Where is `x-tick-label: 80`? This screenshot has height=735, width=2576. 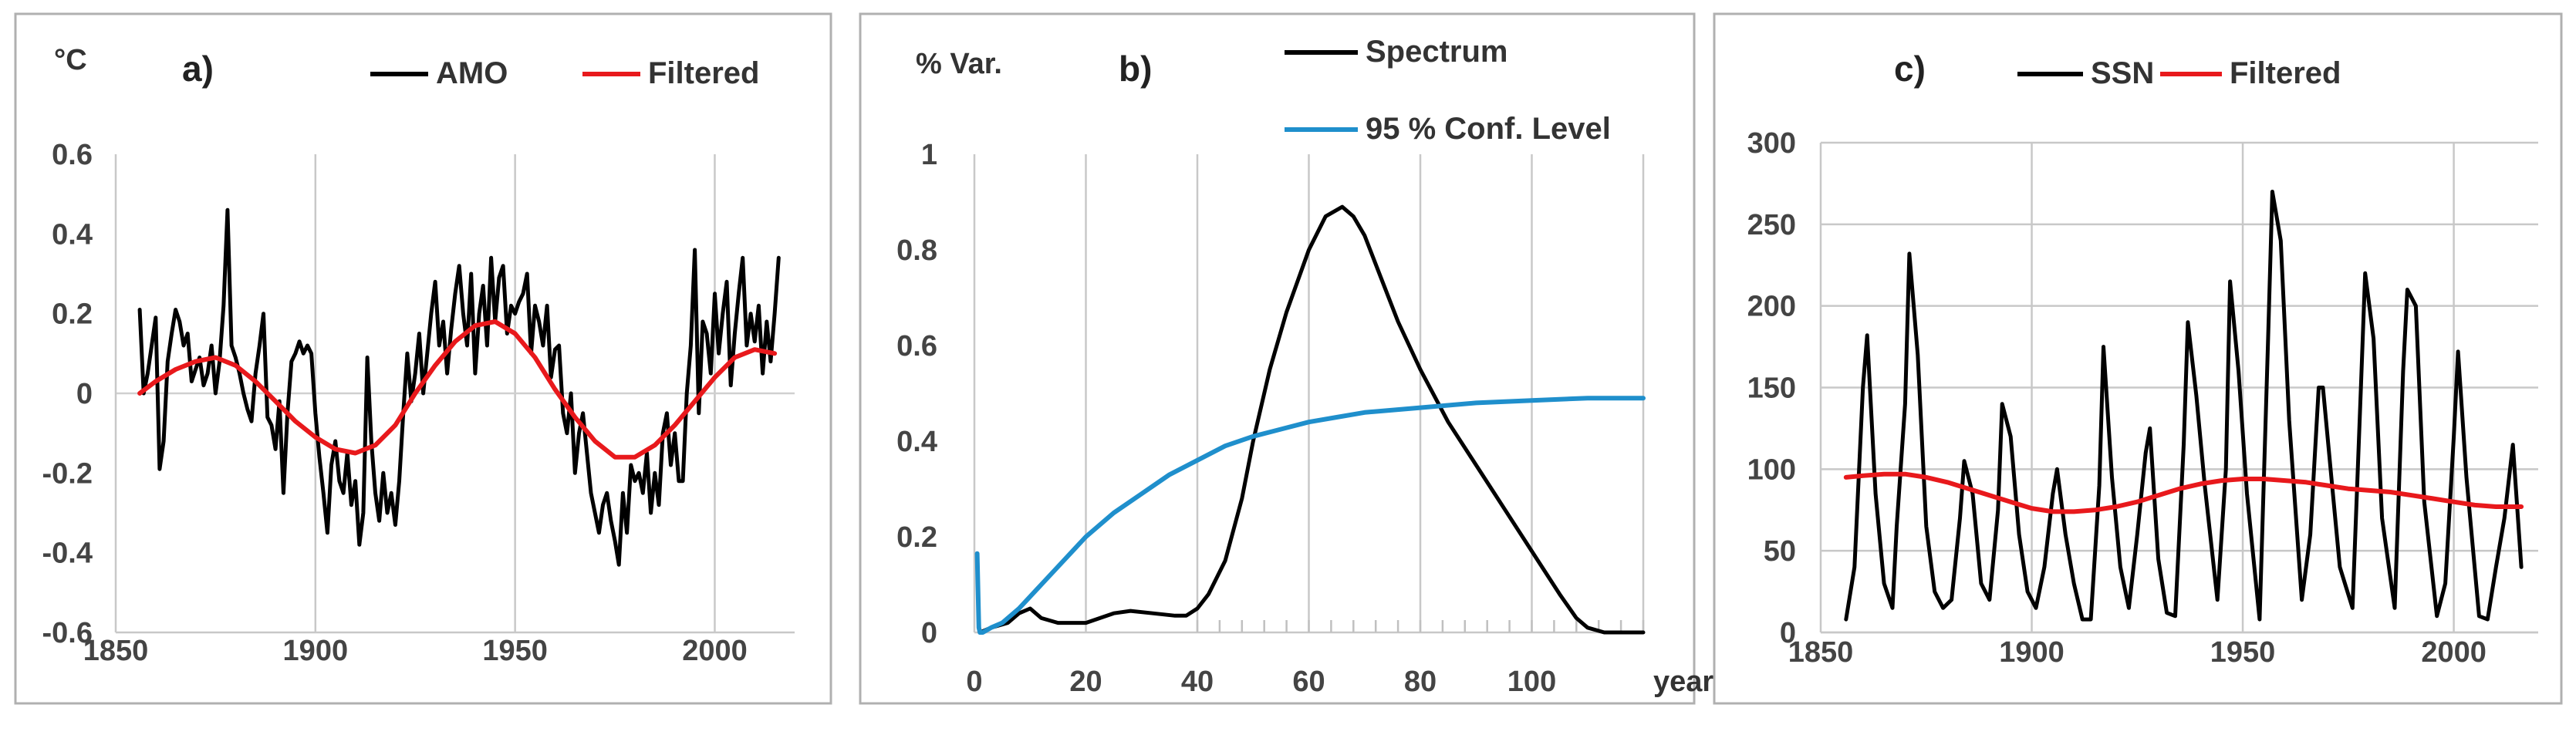
x-tick-label: 80 is located at coordinates (1420, 682).